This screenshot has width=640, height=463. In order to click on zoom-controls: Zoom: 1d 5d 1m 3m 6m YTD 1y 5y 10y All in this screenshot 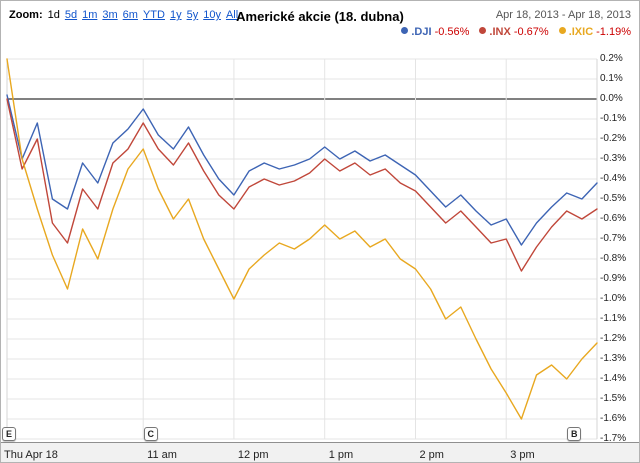, I will do `click(126, 15)`.